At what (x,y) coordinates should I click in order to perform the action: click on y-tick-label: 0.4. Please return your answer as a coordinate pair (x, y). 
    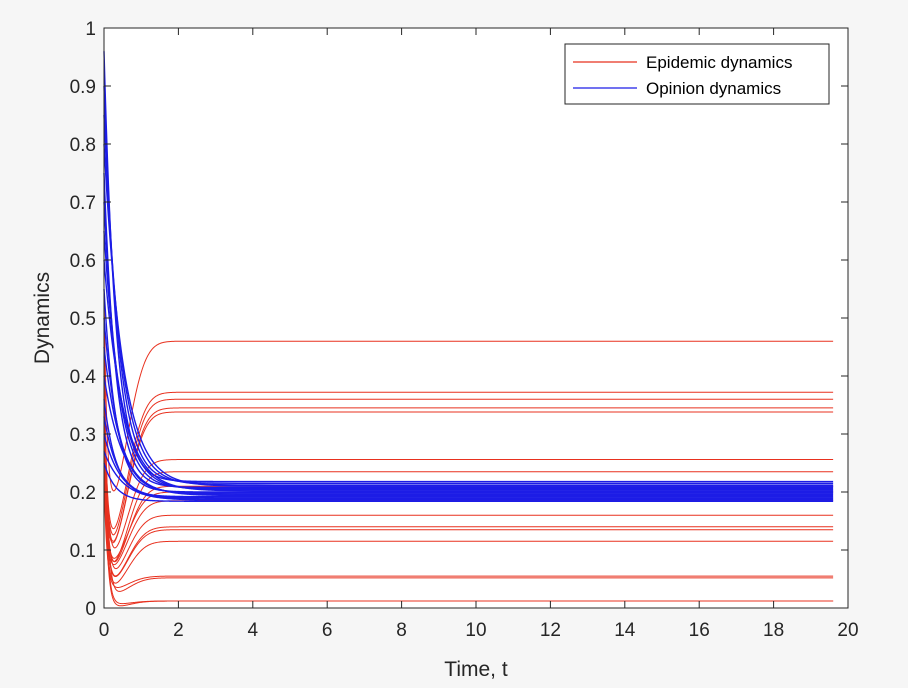
    Looking at the image, I should click on (83, 377).